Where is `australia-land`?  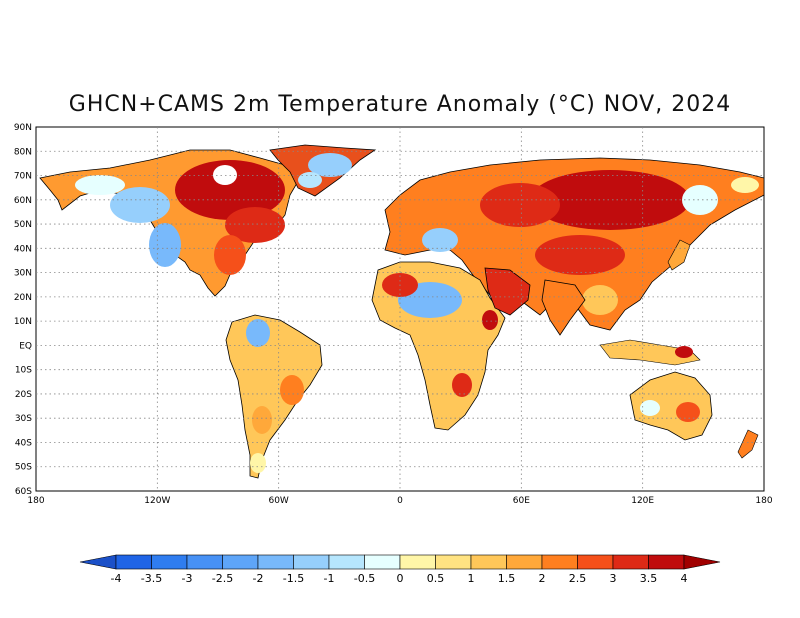
australia-land is located at coordinates (671, 406).